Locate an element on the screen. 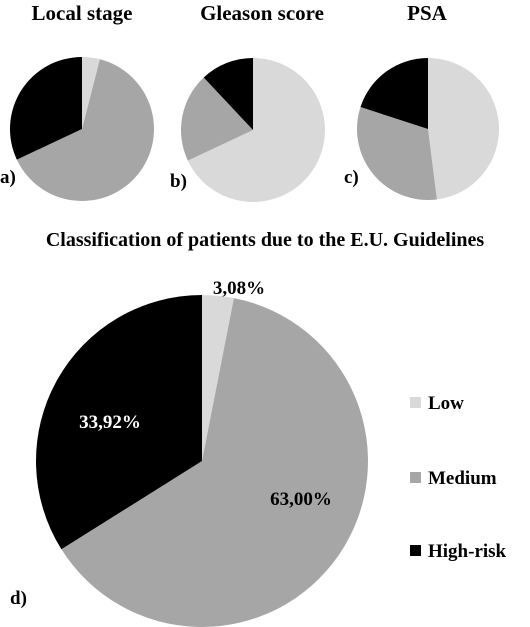 This screenshot has height=627, width=530. pie-c is located at coordinates (427, 129).